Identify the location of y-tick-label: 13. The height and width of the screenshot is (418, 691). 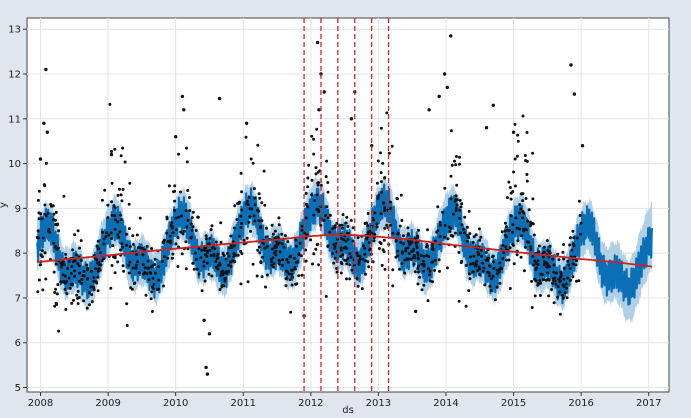
(14, 30).